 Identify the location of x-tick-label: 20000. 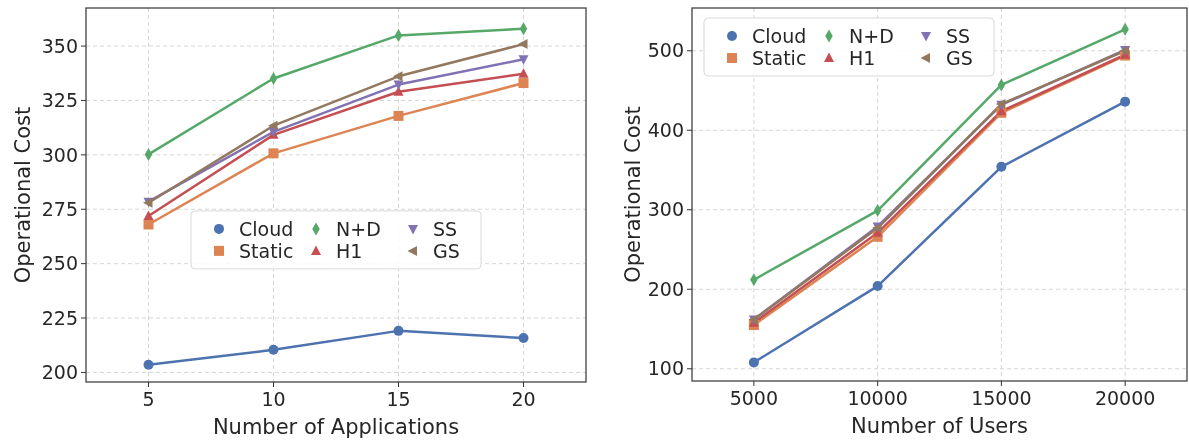
(1125, 398).